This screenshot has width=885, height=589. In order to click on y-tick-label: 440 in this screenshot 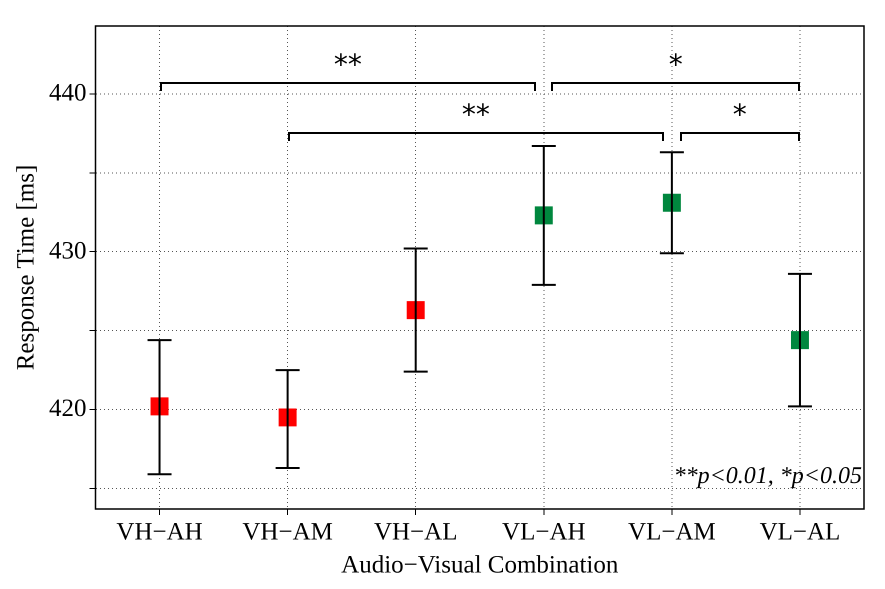, I will do `click(67, 92)`.